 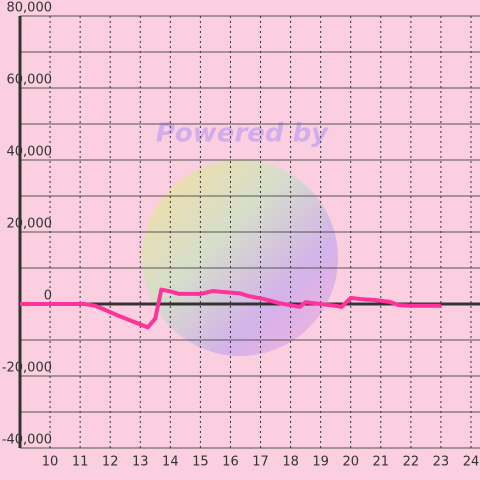 What do you see at coordinates (381, 462) in the screenshot?
I see `x-tick-label: 21` at bounding box center [381, 462].